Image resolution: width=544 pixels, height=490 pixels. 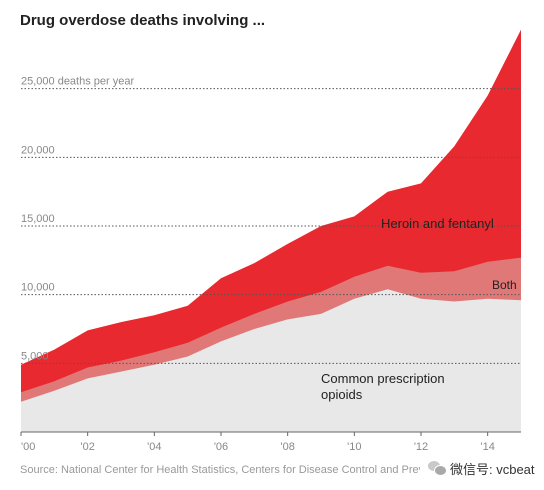 What do you see at coordinates (28, 447) in the screenshot?
I see `x-tick-label: '00` at bounding box center [28, 447].